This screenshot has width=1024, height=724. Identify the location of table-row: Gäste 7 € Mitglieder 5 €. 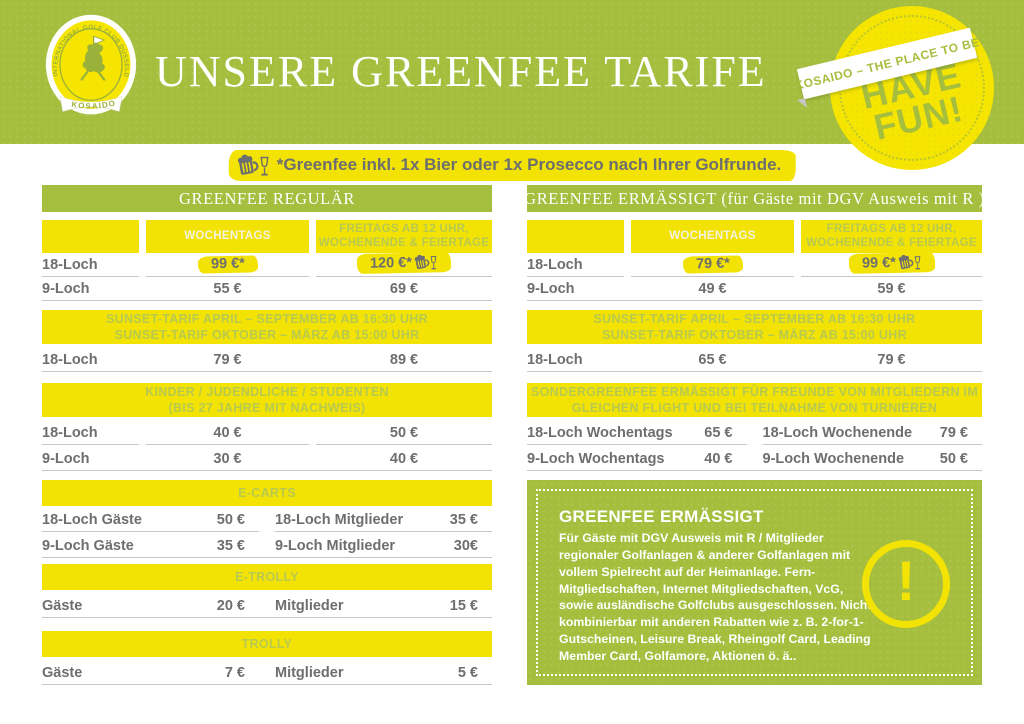
(267, 671).